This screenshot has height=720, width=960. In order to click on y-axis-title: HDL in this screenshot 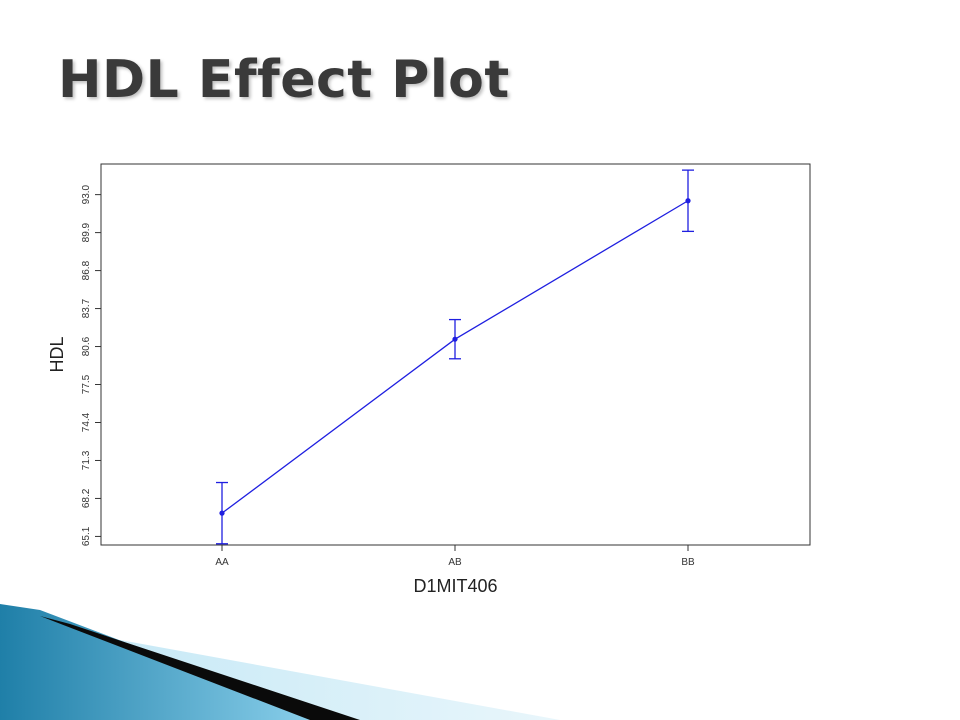, I will do `click(57, 354)`.